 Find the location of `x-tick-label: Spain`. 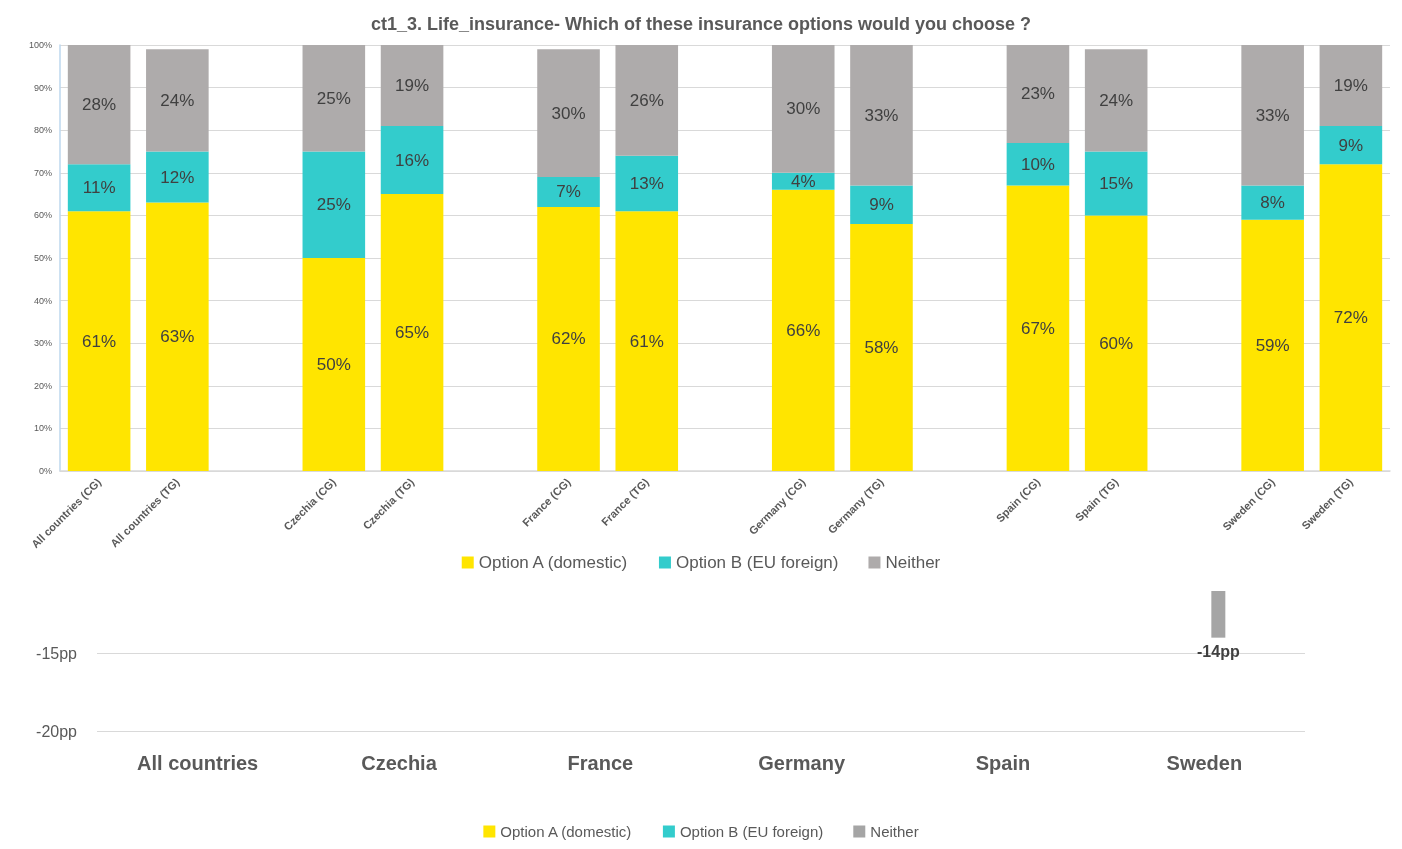

x-tick-label: Spain is located at coordinates (1003, 763).